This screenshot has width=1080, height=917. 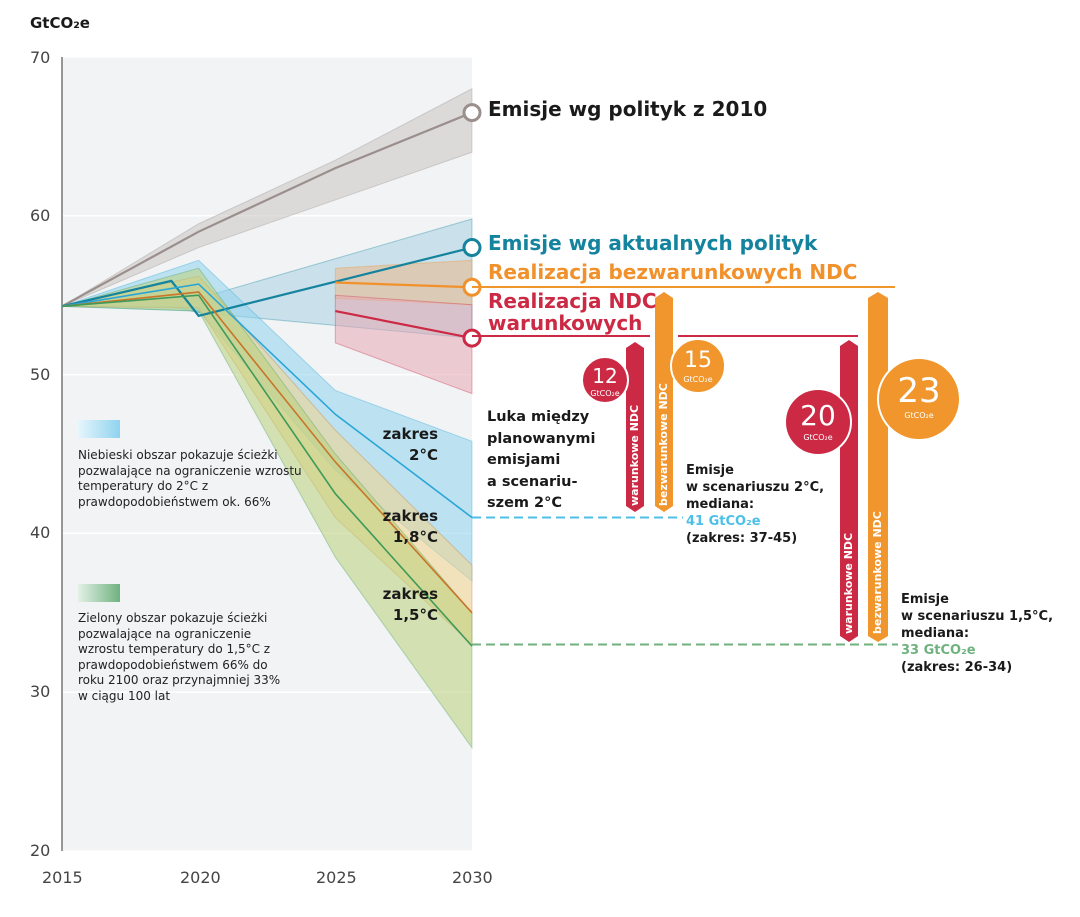 I want to click on x-tick: 2025, so click(x=336, y=877).